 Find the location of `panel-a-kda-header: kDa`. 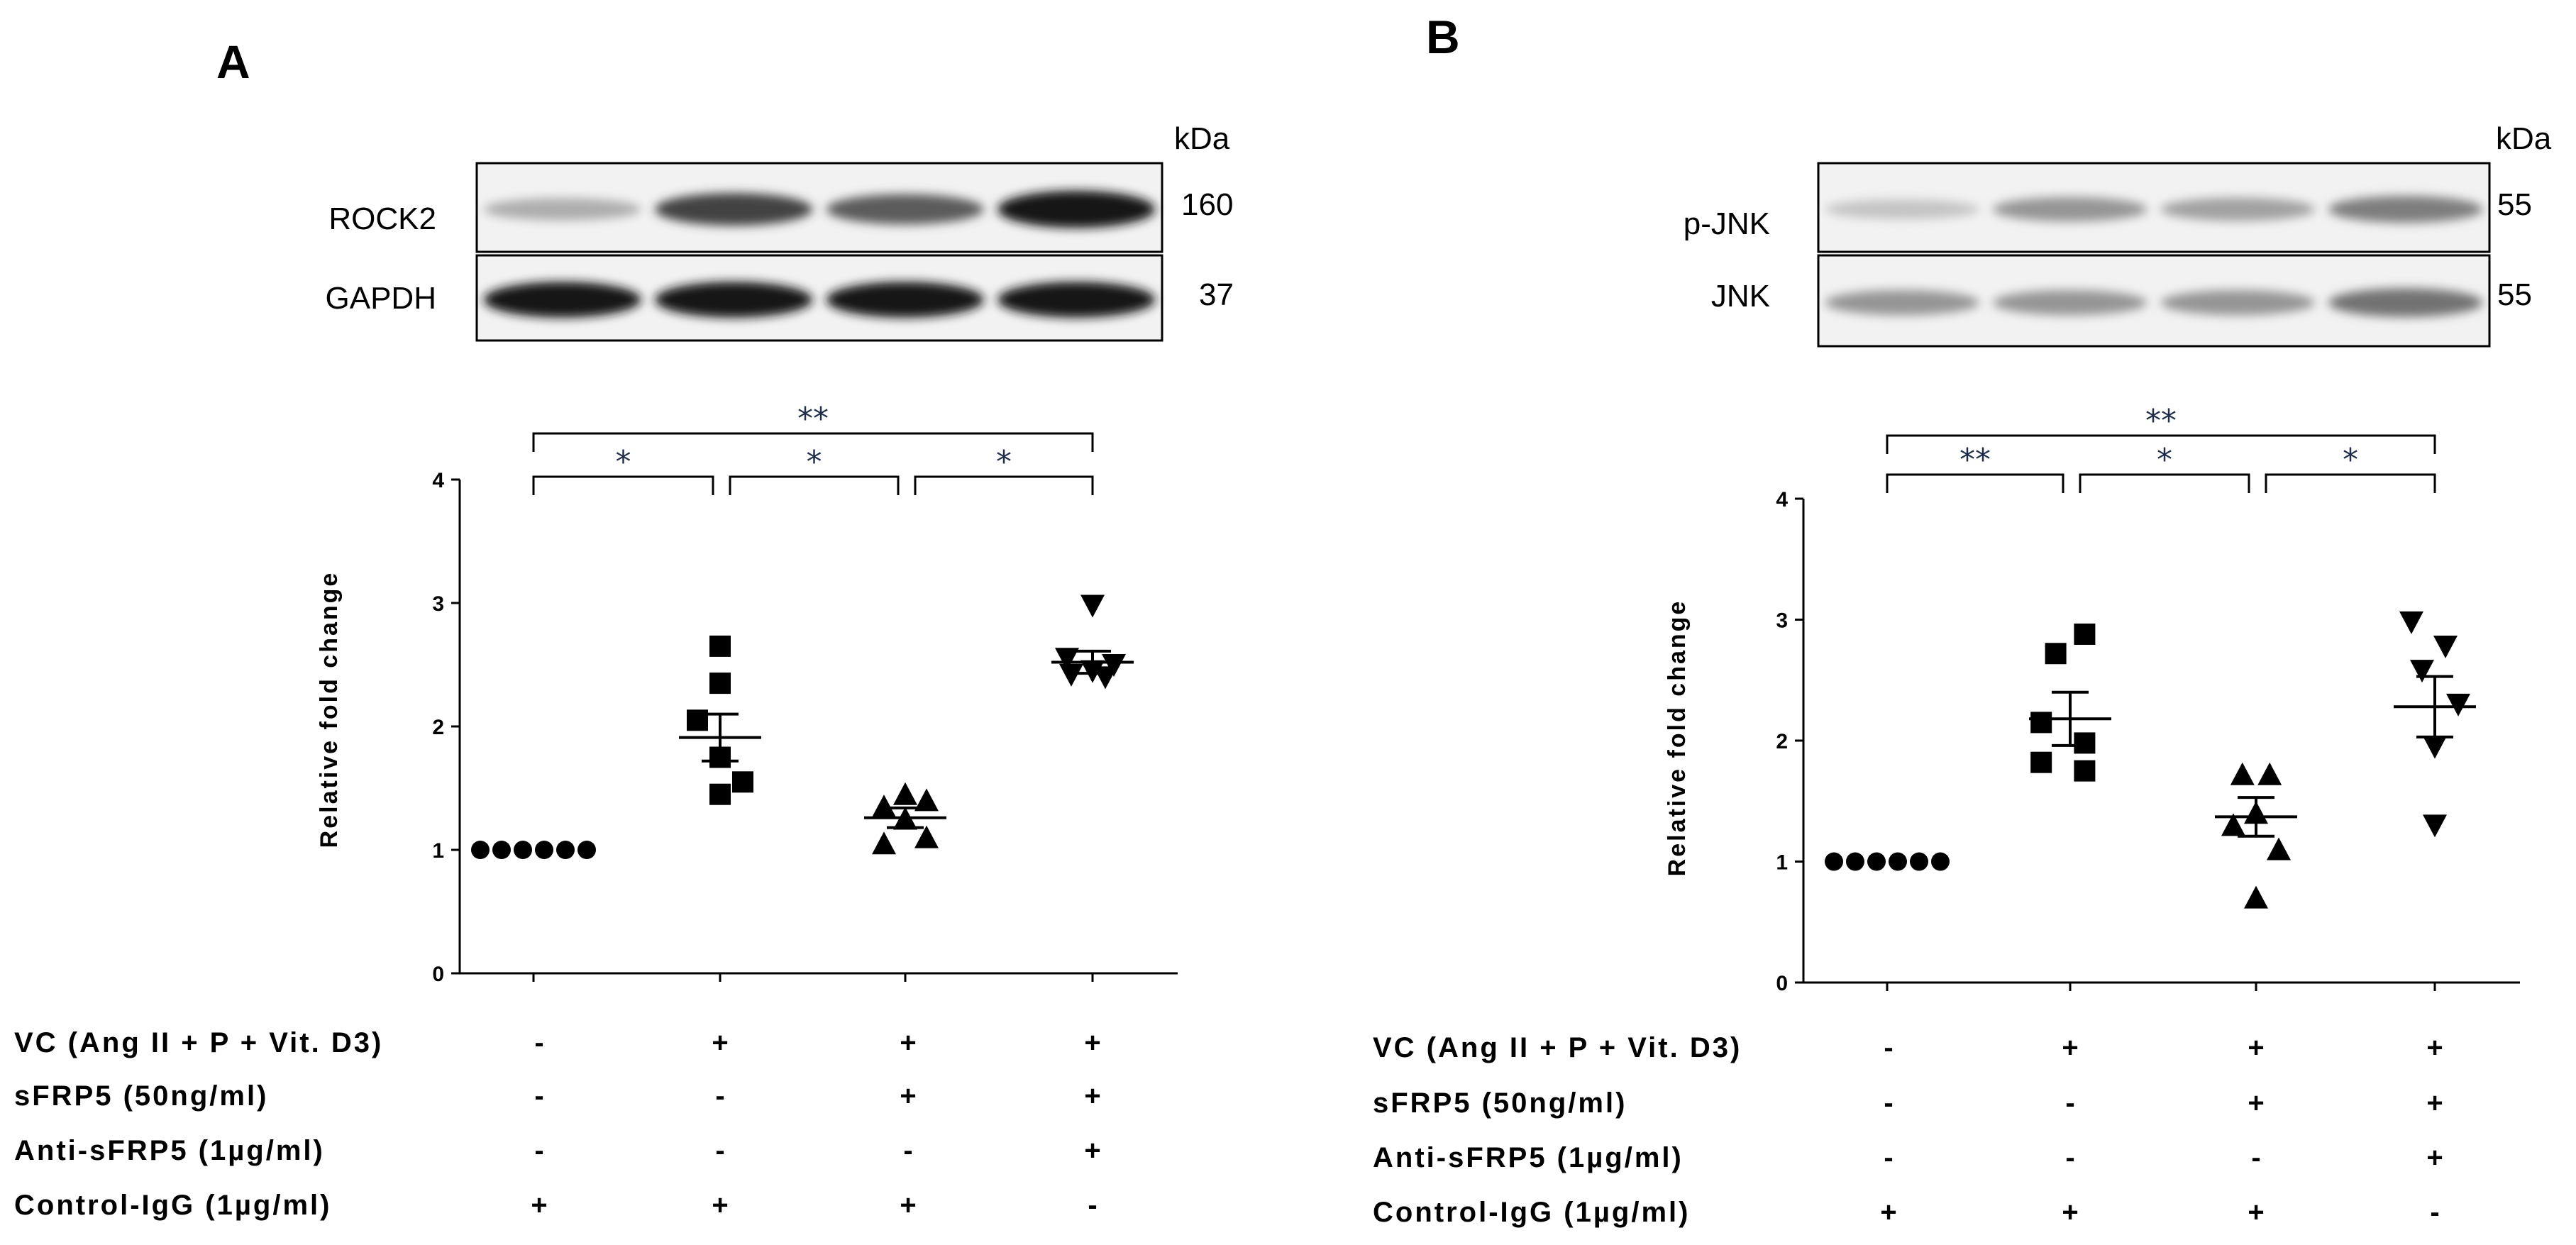

panel-a-kda-header: kDa is located at coordinates (1202, 138).